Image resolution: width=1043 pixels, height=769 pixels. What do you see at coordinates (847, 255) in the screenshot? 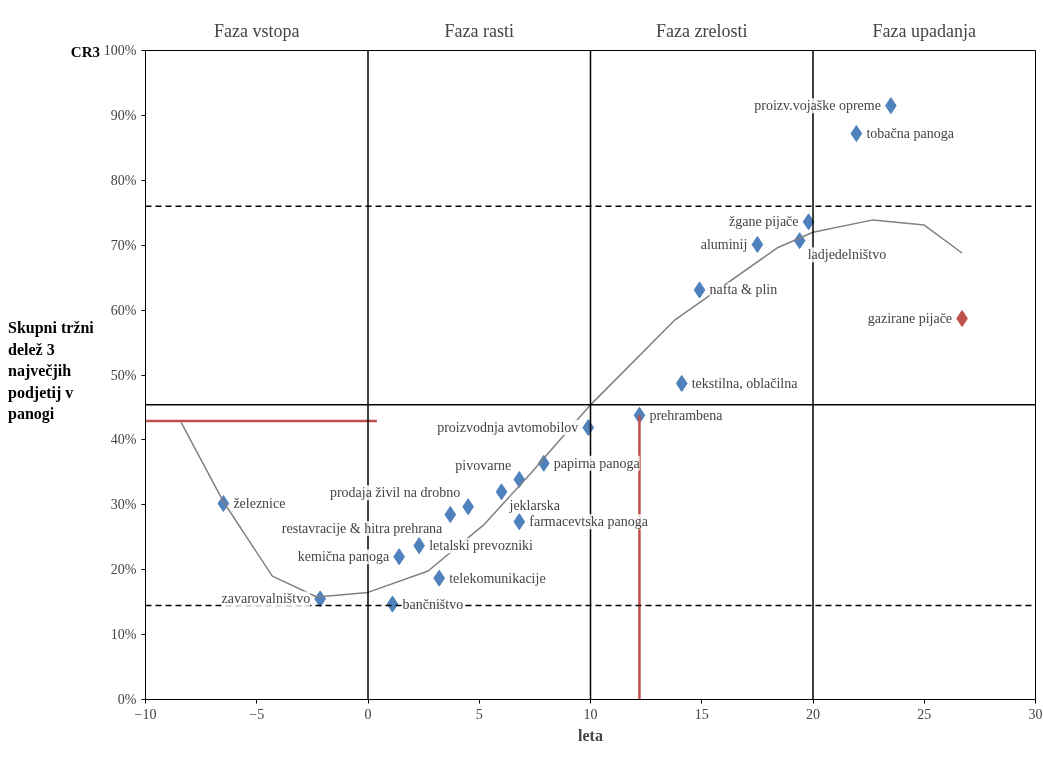
I see `data-label: ladjedelništvo` at bounding box center [847, 255].